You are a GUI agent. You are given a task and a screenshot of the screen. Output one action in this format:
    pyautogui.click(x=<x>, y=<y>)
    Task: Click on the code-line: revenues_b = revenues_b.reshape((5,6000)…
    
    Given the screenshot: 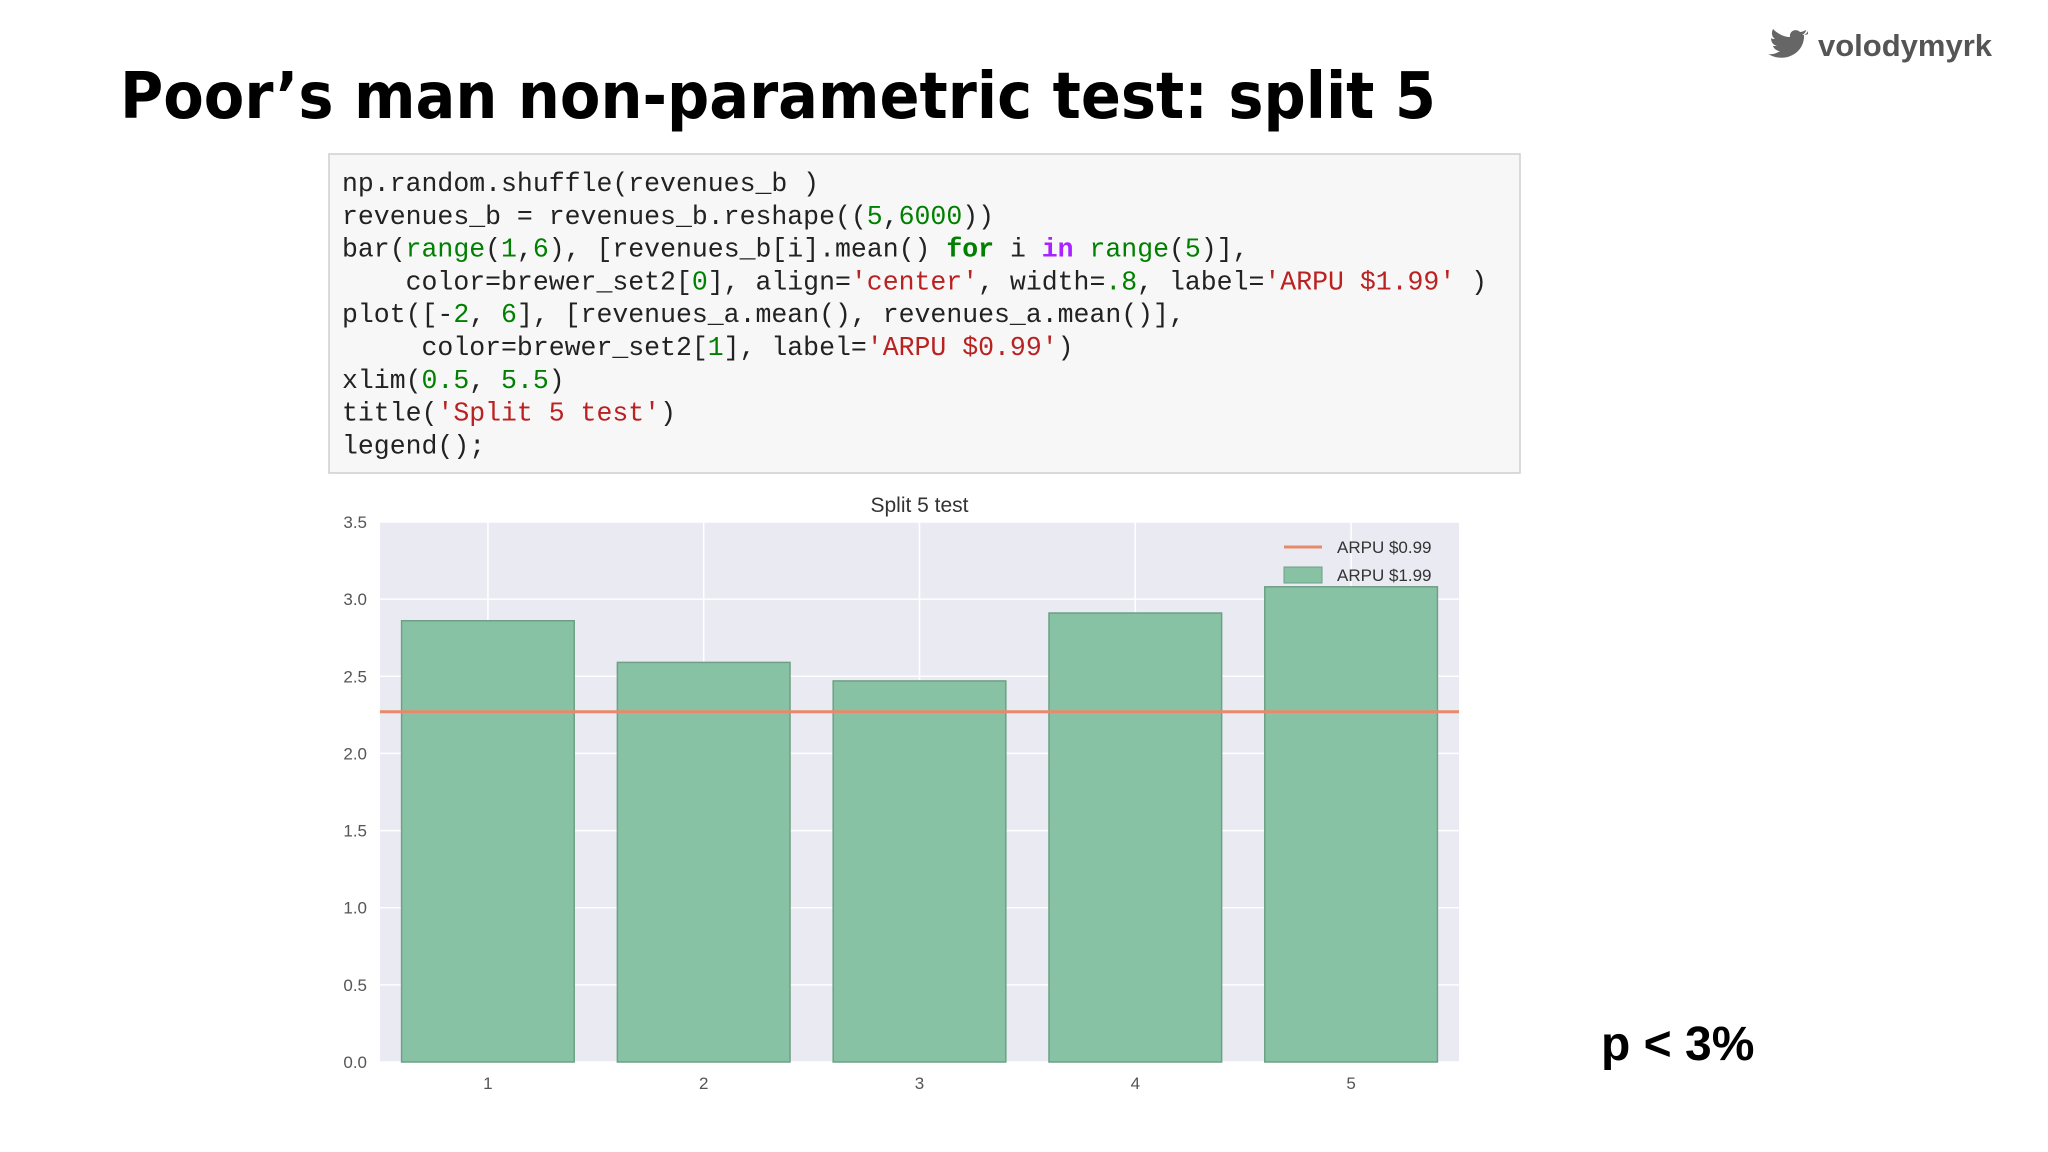 What is the action you would take?
    pyautogui.click(x=668, y=217)
    